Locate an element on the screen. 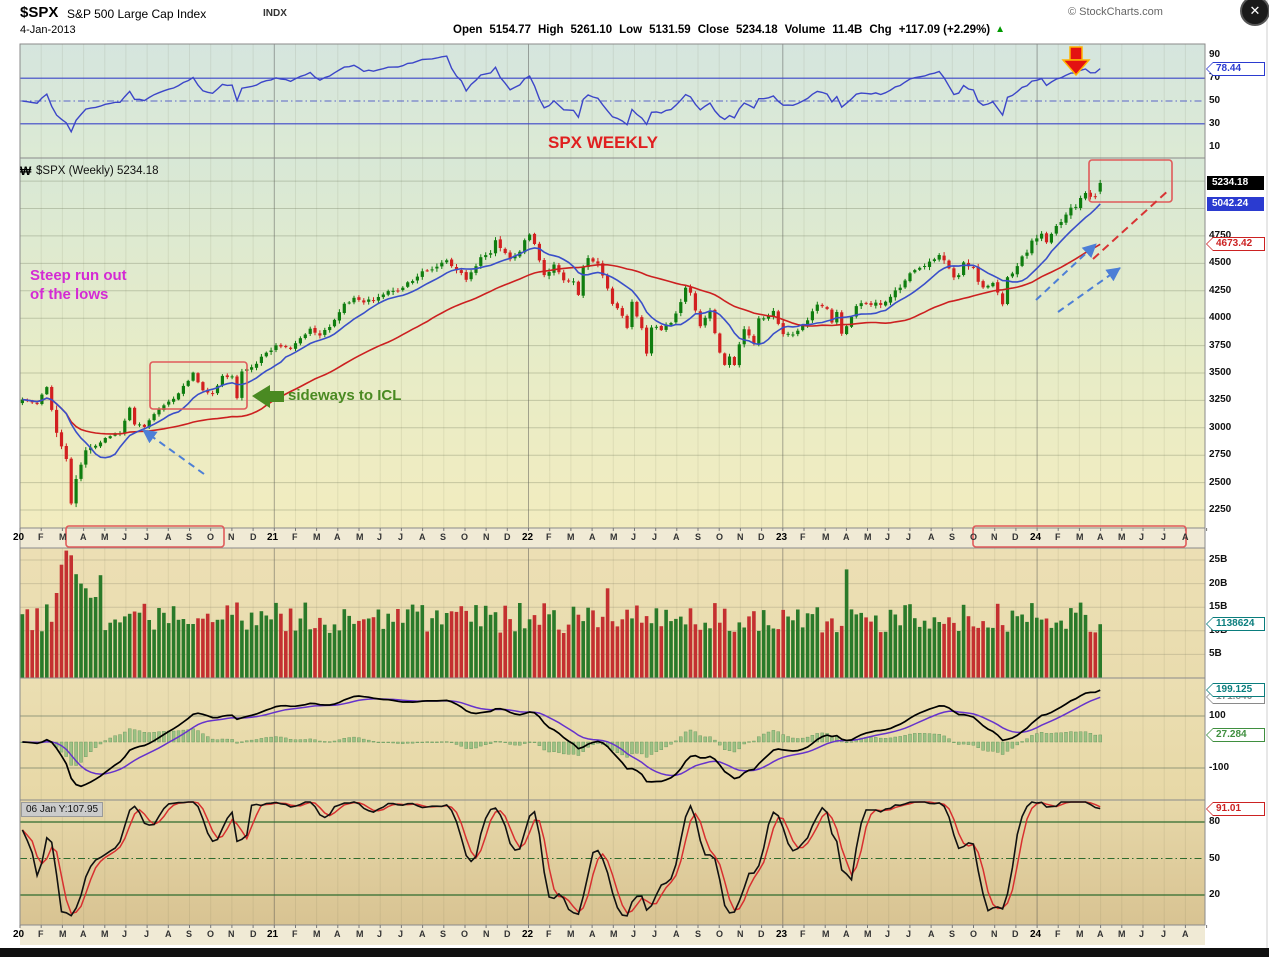 The image size is (1269, 957). symbol-name: S&P 500 Large Cap Index is located at coordinates (137, 14).